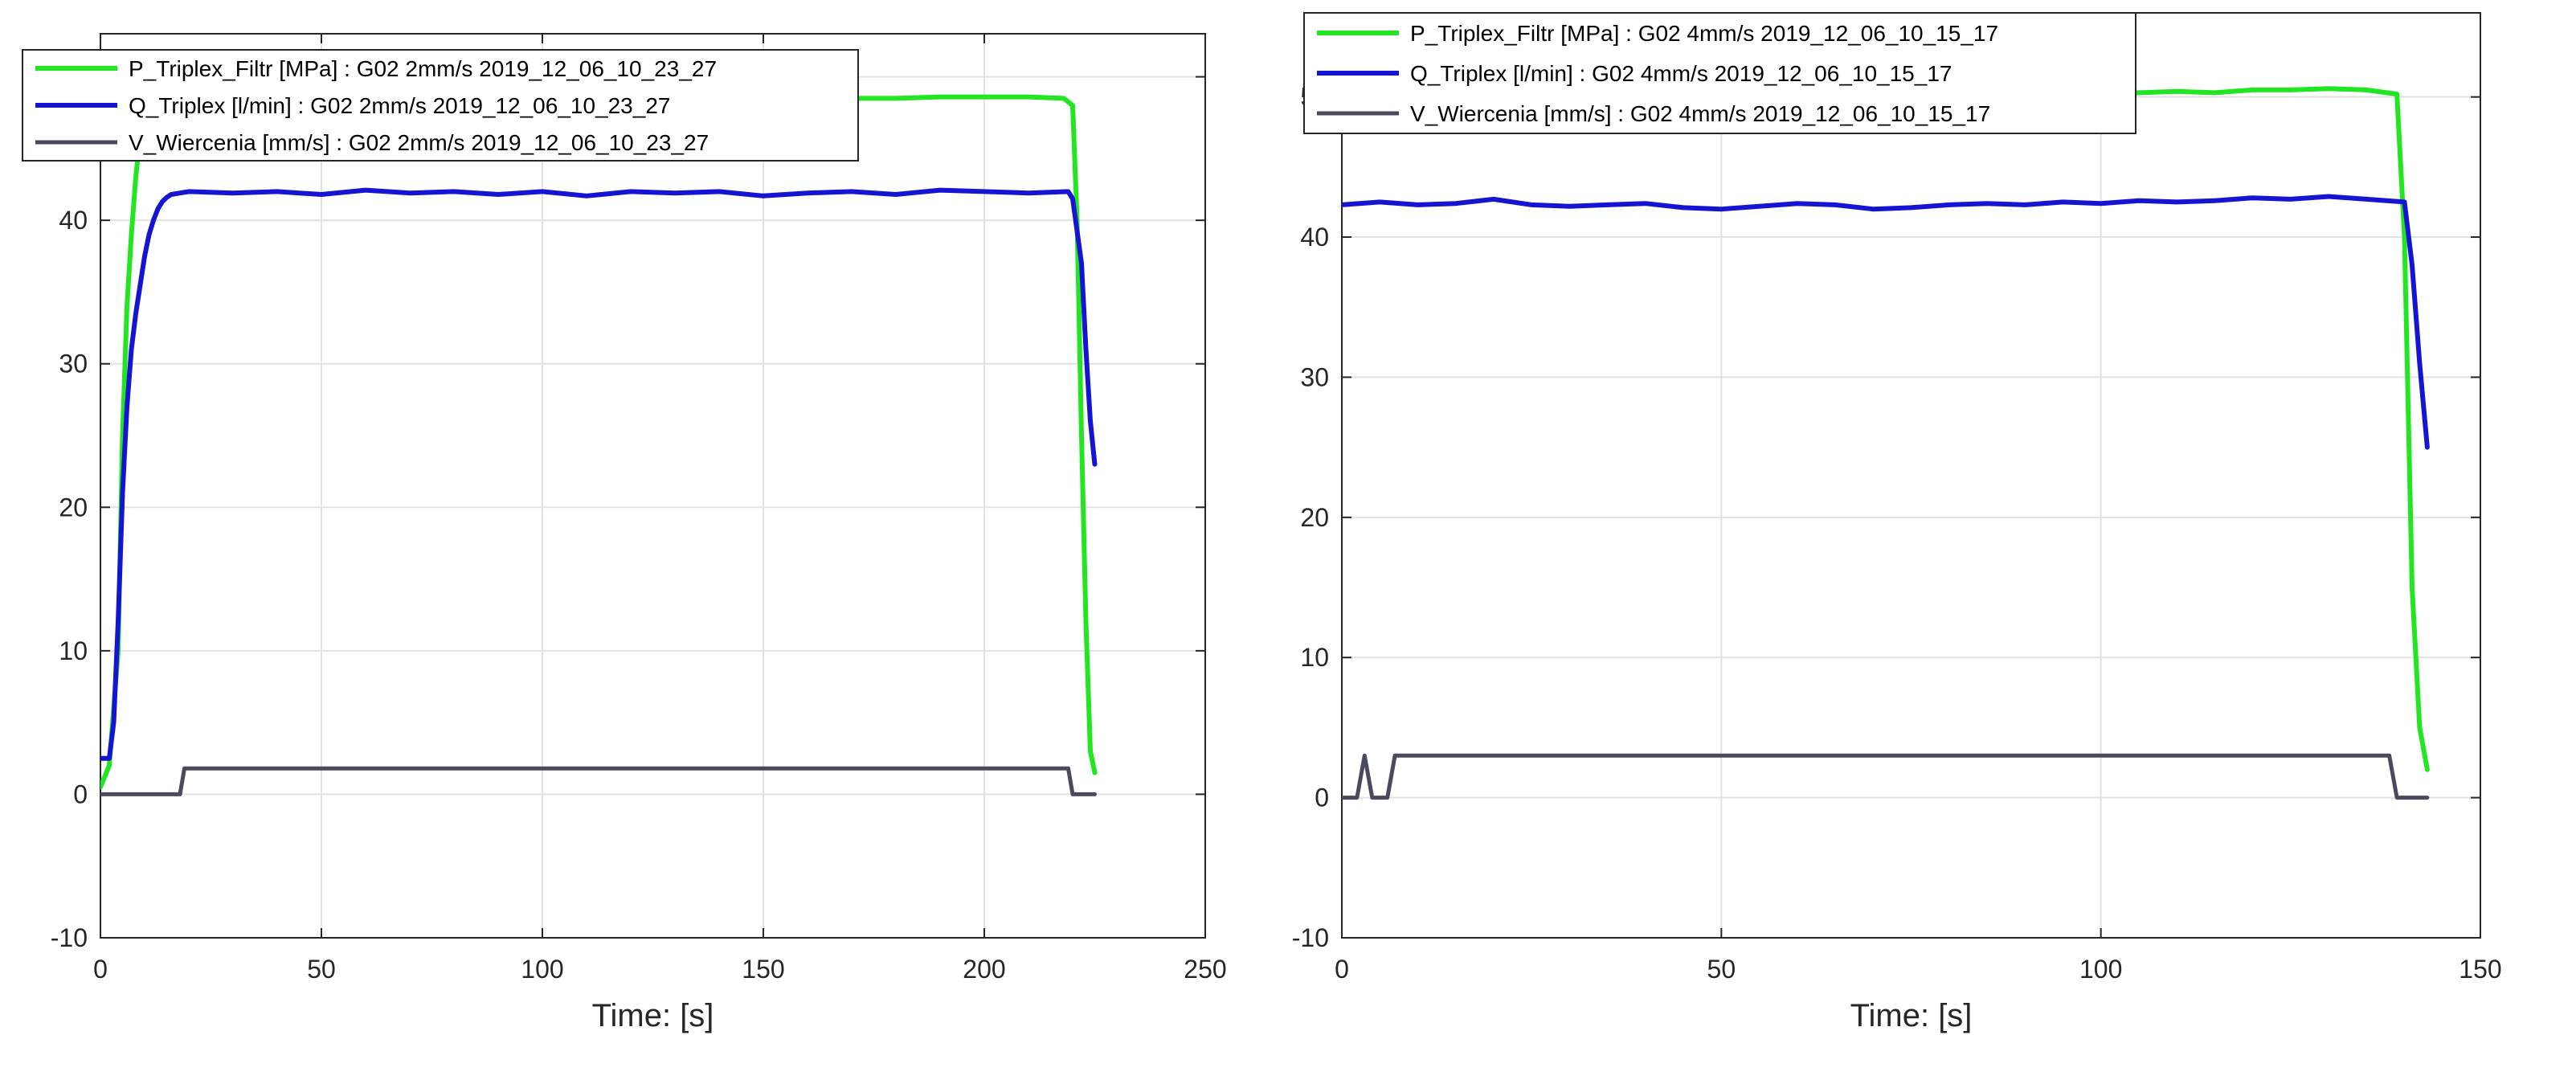 The height and width of the screenshot is (1076, 2576). I want to click on chart-1-y-tick-label: 40, so click(1314, 238).